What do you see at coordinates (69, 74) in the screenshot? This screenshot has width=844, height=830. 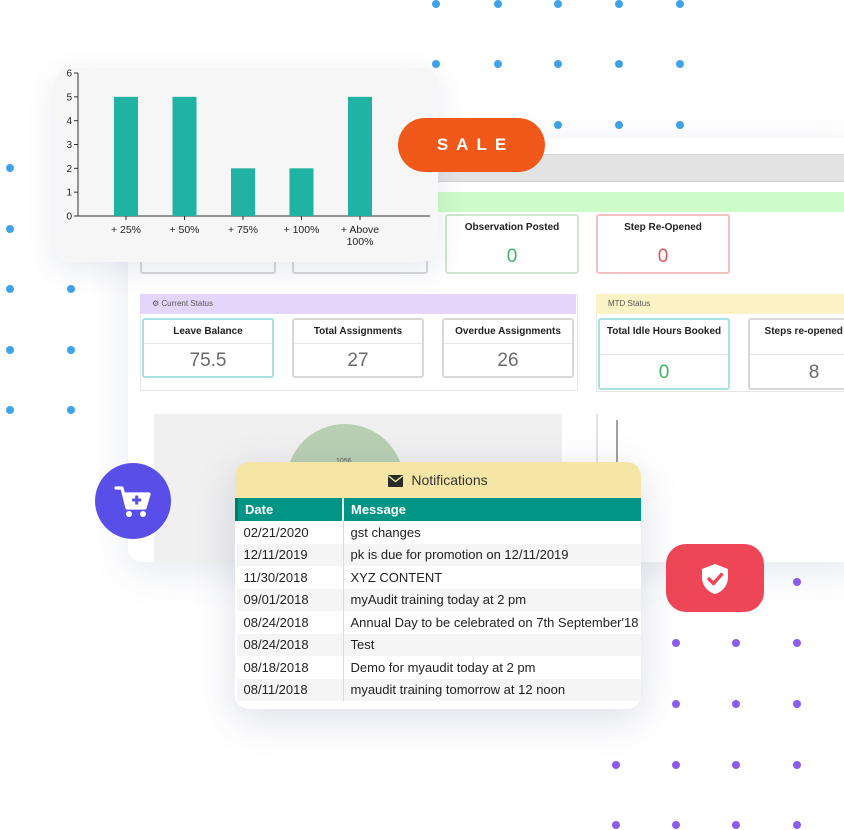 I see `y-tick-label: 6` at bounding box center [69, 74].